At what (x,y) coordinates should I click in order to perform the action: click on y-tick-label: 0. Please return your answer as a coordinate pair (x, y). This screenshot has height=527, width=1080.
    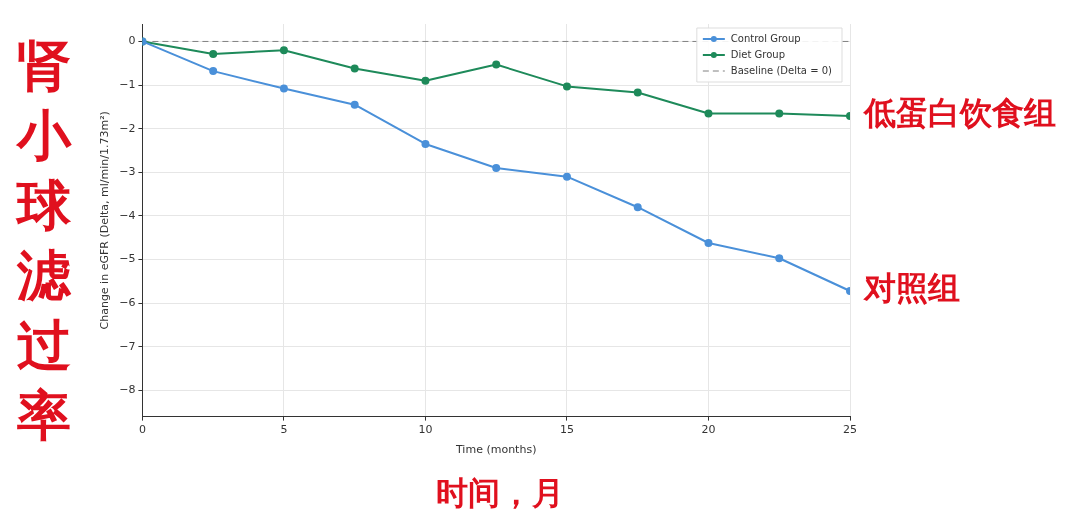
    Looking at the image, I should click on (132, 41).